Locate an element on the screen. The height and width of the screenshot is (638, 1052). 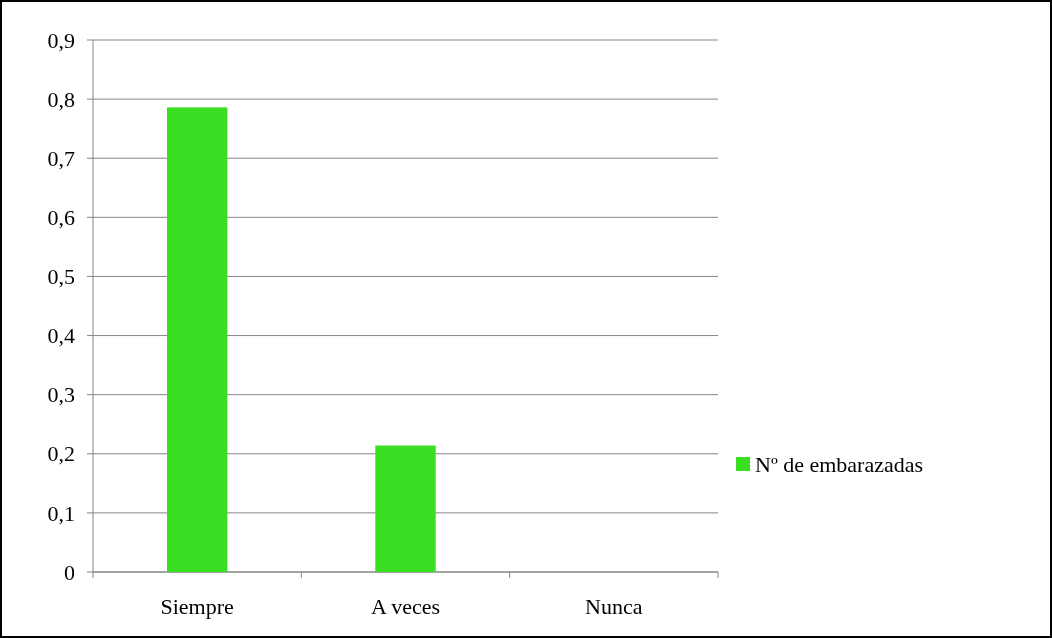
y-tick-label: 0,4 is located at coordinates (61, 336).